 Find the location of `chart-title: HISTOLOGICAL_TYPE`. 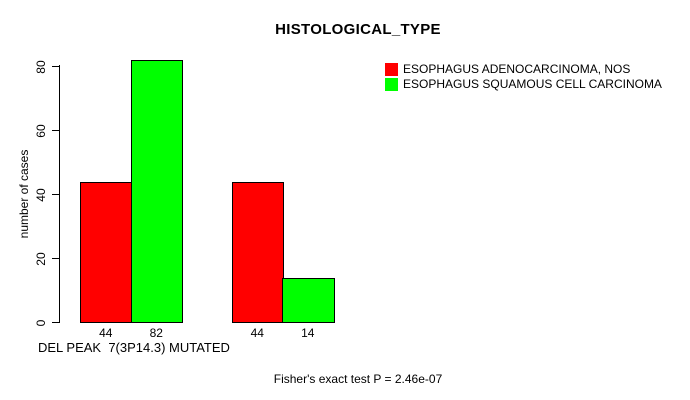

chart-title: HISTOLOGICAL_TYPE is located at coordinates (358, 29).